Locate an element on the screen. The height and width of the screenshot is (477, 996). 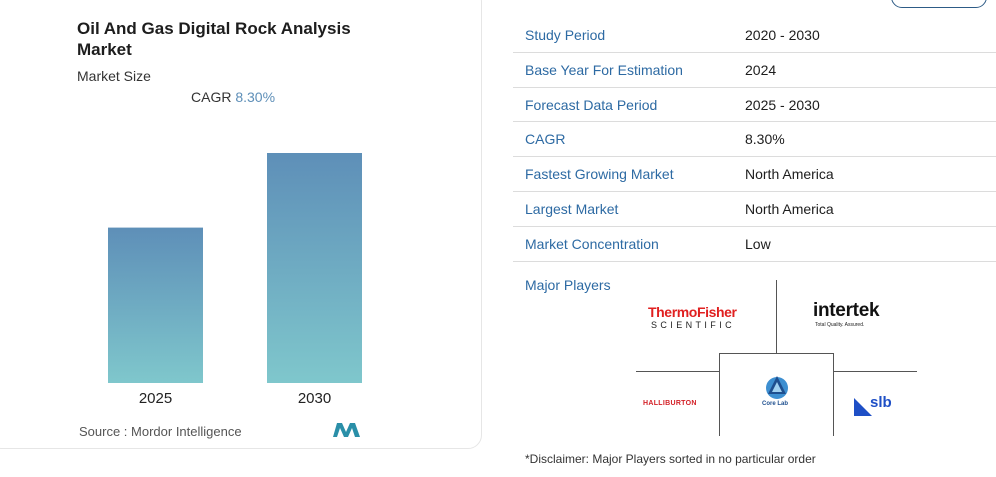
corelab-logo-icon is located at coordinates (777, 387).